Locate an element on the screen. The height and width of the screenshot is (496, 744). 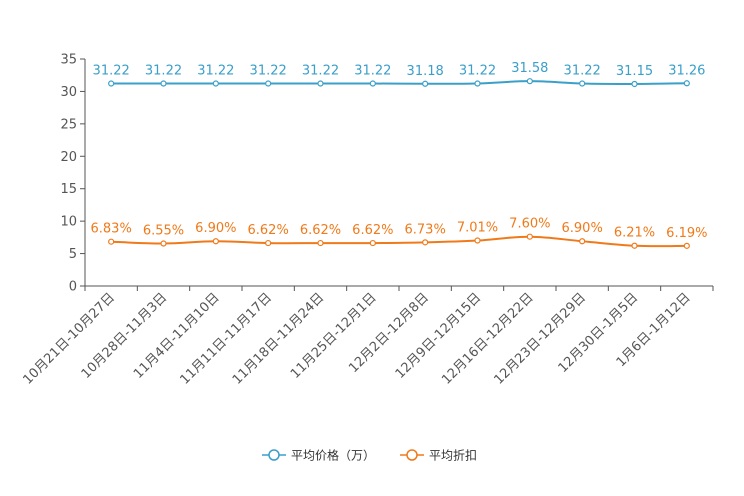
x-tick-label: 10月21日-10月27日 is located at coordinates (69, 338).